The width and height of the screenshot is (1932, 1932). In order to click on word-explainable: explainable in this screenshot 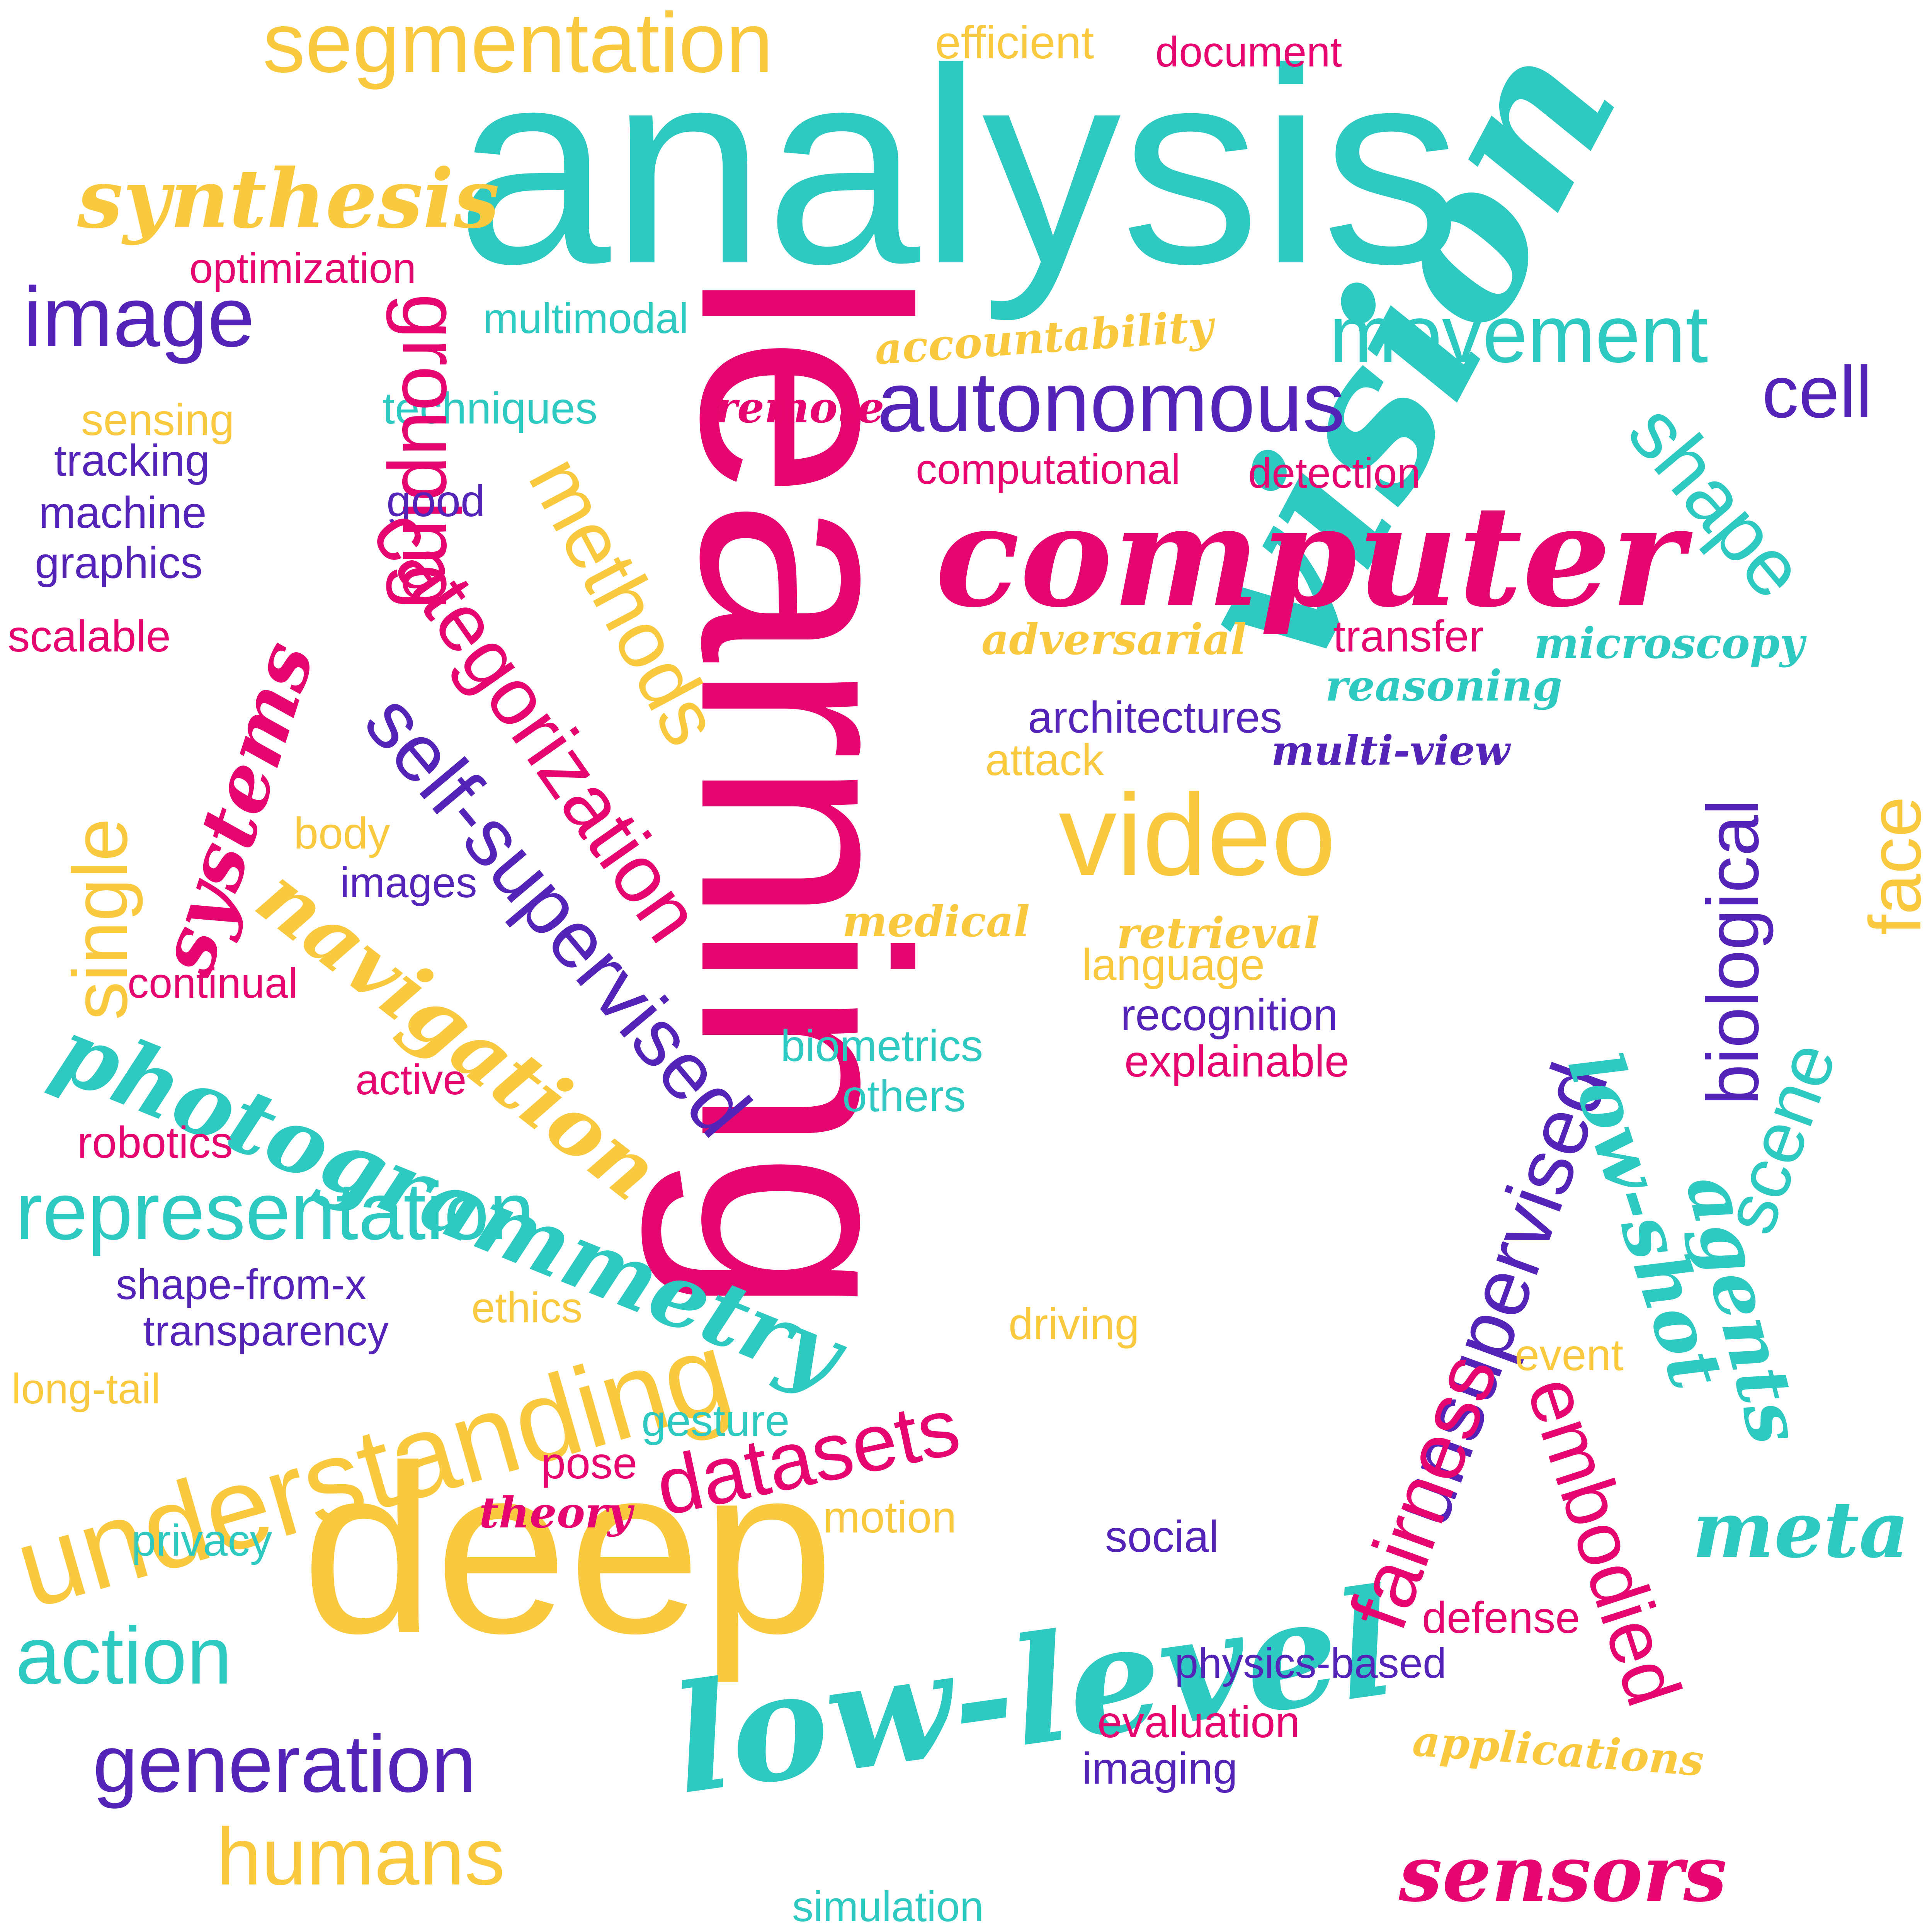, I will do `click(1236, 1062)`.